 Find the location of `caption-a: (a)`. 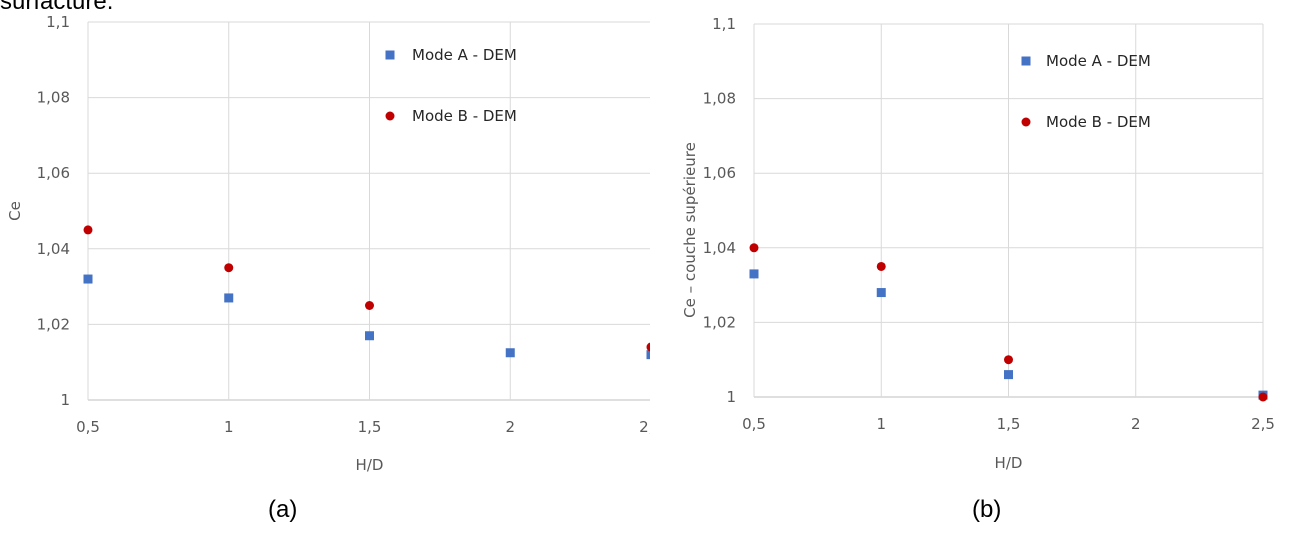

caption-a: (a) is located at coordinates (283, 509).